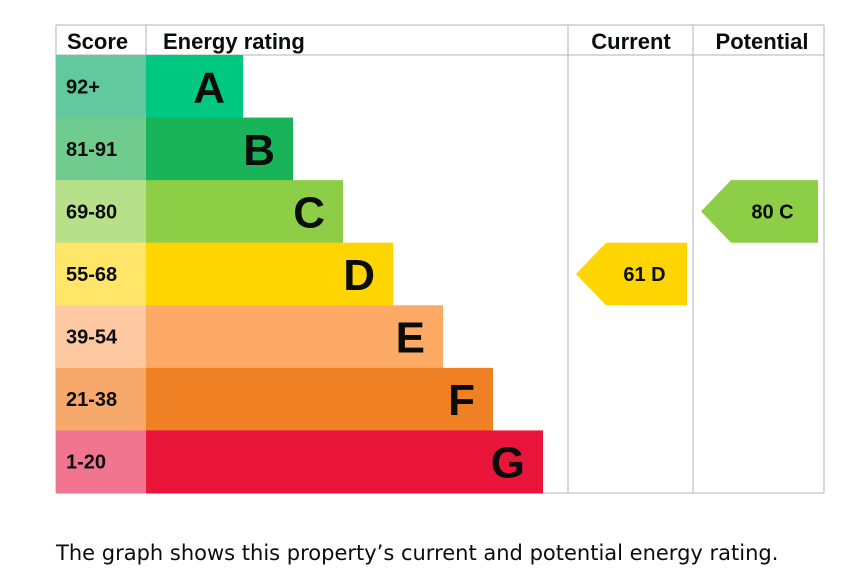 This screenshot has height=583, width=848. I want to click on potential-rating-arrow: 80 C, so click(759, 211).